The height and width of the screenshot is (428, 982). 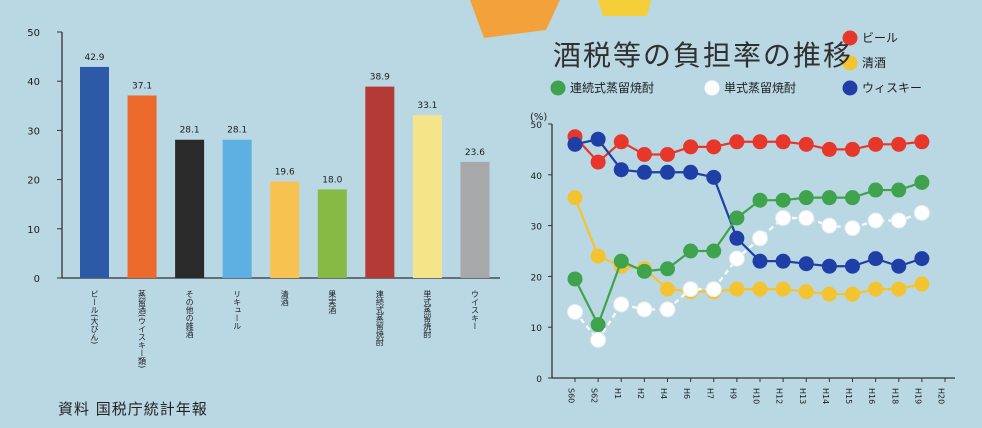 What do you see at coordinates (94, 58) in the screenshot?
I see `bar-value-label: 42.9` at bounding box center [94, 58].